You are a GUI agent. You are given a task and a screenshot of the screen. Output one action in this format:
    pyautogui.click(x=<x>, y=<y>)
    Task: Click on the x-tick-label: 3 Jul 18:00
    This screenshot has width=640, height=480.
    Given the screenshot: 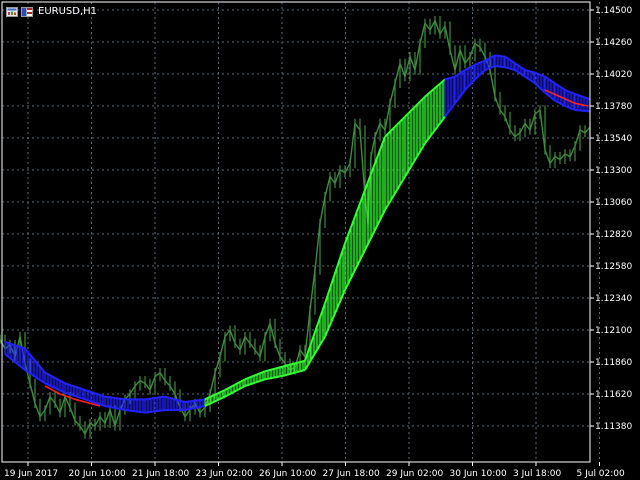 What is the action you would take?
    pyautogui.click(x=537, y=474)
    